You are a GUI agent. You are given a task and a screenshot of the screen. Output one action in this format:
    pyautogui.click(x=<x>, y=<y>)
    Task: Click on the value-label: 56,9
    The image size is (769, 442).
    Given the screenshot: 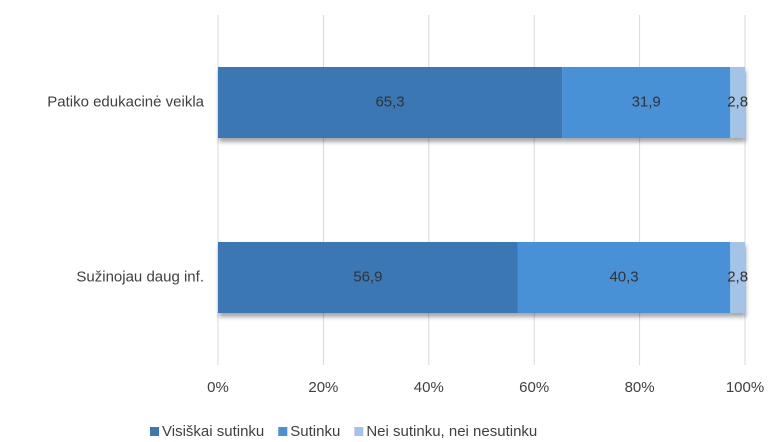 What is the action you would take?
    pyautogui.click(x=367, y=276)
    